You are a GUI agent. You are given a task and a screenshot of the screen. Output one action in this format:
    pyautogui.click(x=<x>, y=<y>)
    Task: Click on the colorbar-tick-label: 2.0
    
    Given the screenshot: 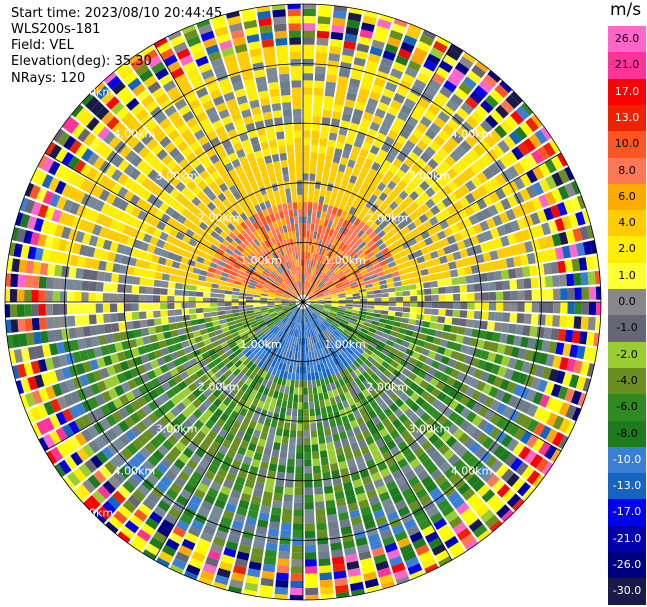 What is the action you would take?
    pyautogui.click(x=627, y=249)
    